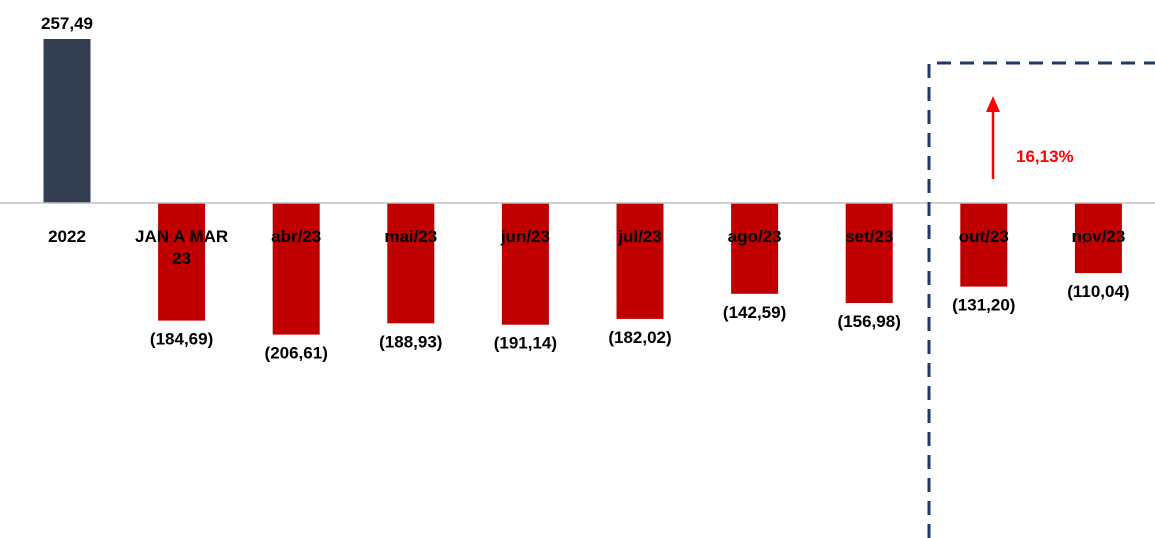 The image size is (1155, 538). I want to click on value-label-7: (156,98), so click(869, 321).